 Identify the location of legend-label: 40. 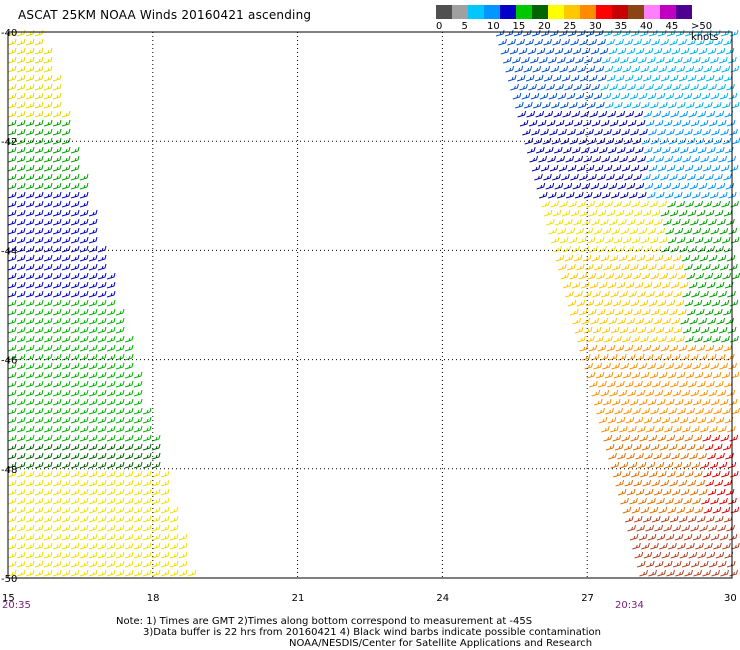
(646, 26).